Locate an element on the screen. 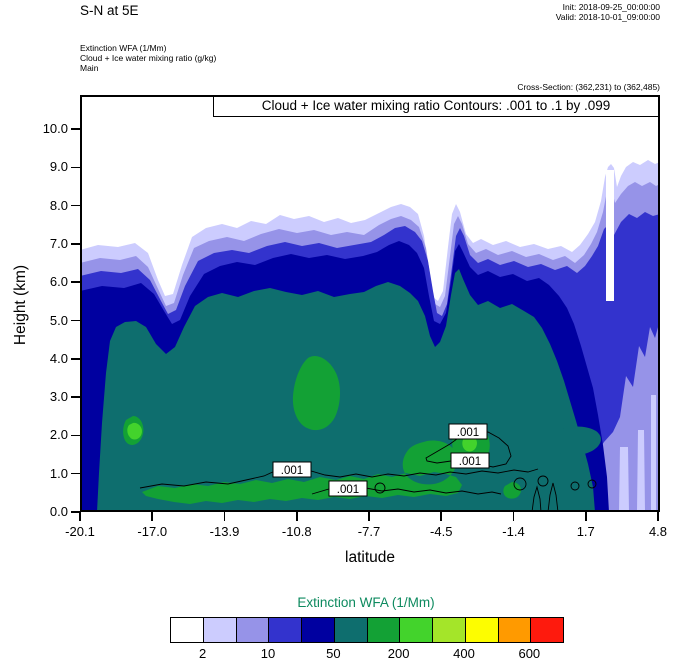  x-axis-tick-label: -20.1 is located at coordinates (80, 531).